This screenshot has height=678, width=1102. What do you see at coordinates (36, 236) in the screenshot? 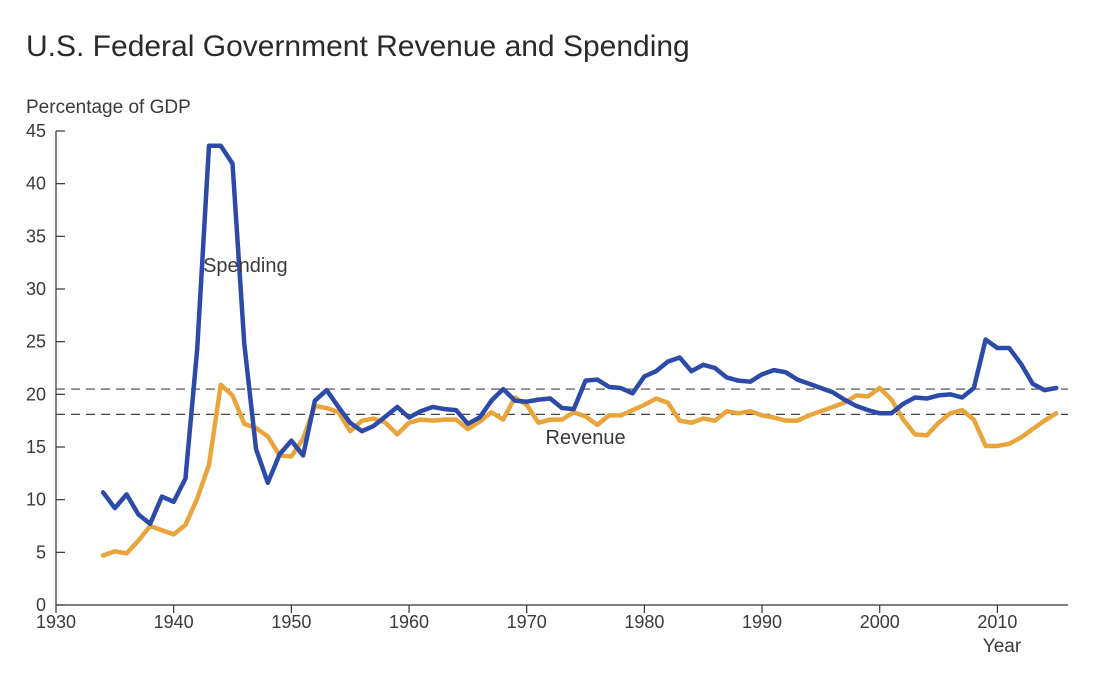
I see `y-tick-label: 35` at bounding box center [36, 236].